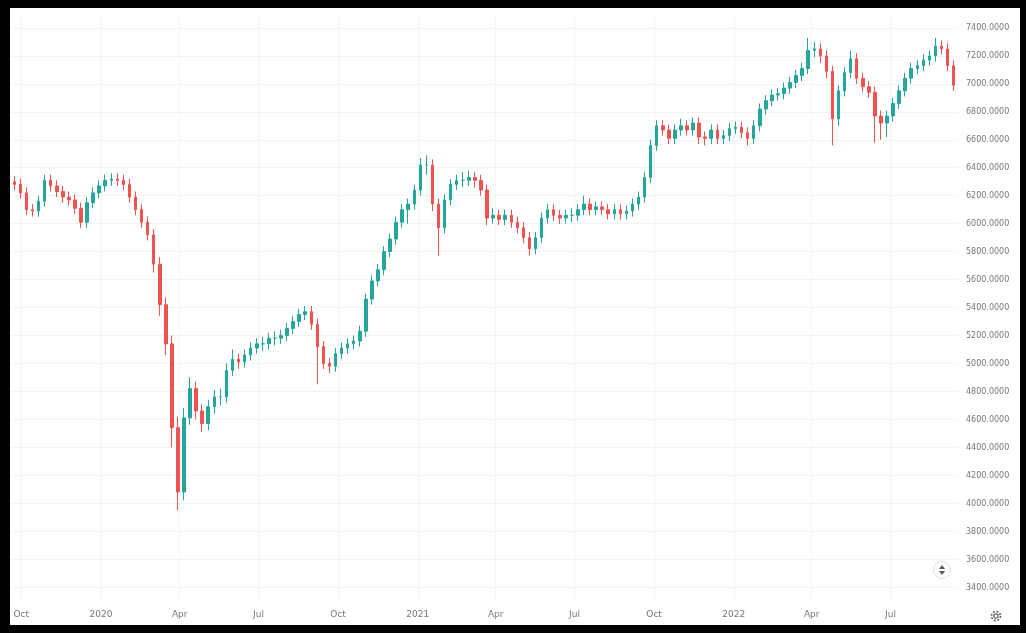 The width and height of the screenshot is (1026, 633). Describe the element at coordinates (734, 613) in the screenshot. I see `x-tick-label: 2022` at that location.